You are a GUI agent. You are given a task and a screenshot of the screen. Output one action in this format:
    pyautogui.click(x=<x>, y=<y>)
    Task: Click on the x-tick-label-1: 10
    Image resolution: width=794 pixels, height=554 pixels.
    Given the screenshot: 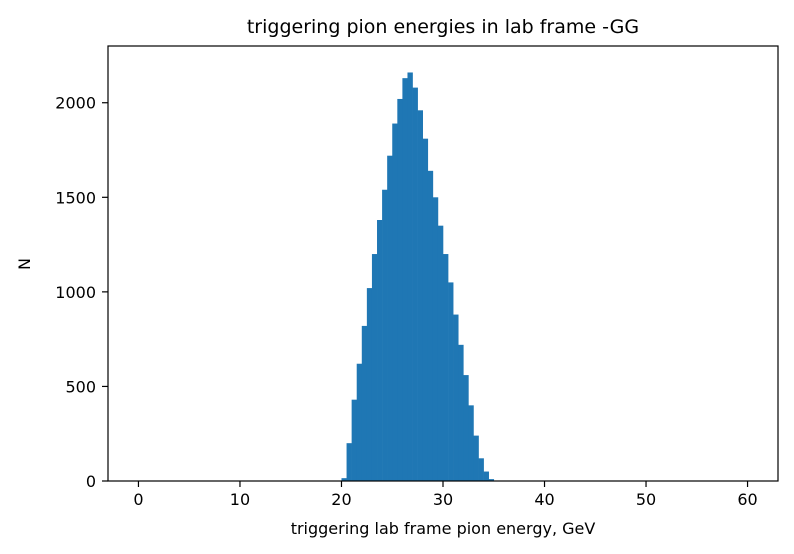 What is the action you would take?
    pyautogui.click(x=240, y=499)
    